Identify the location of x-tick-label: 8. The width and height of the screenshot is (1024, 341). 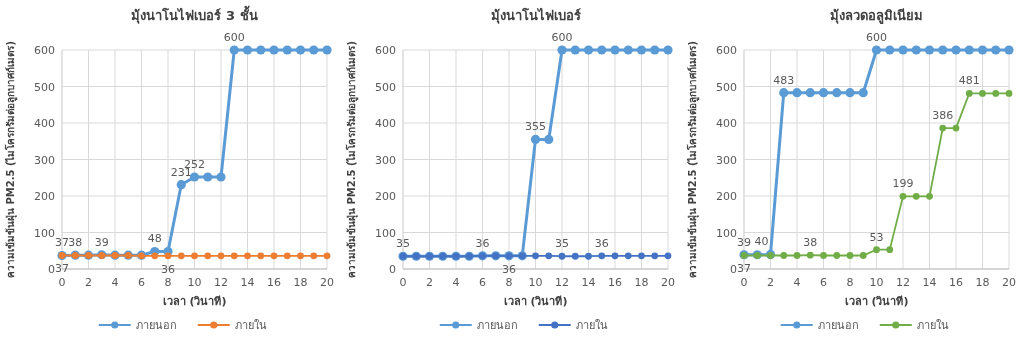
(168, 282).